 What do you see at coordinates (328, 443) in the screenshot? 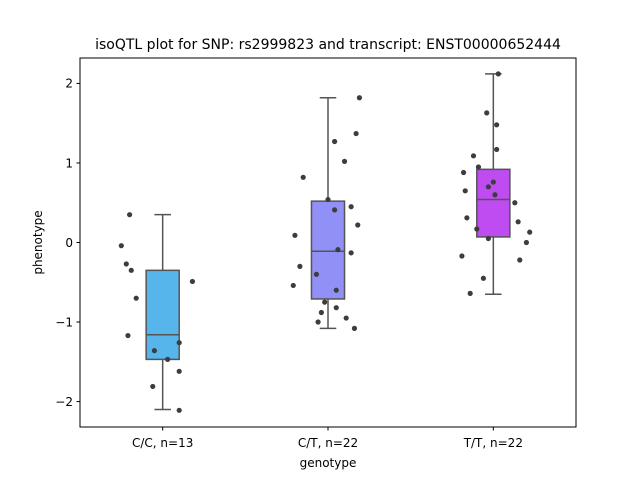
I see `x-tick-label: C/T, n=22` at bounding box center [328, 443].